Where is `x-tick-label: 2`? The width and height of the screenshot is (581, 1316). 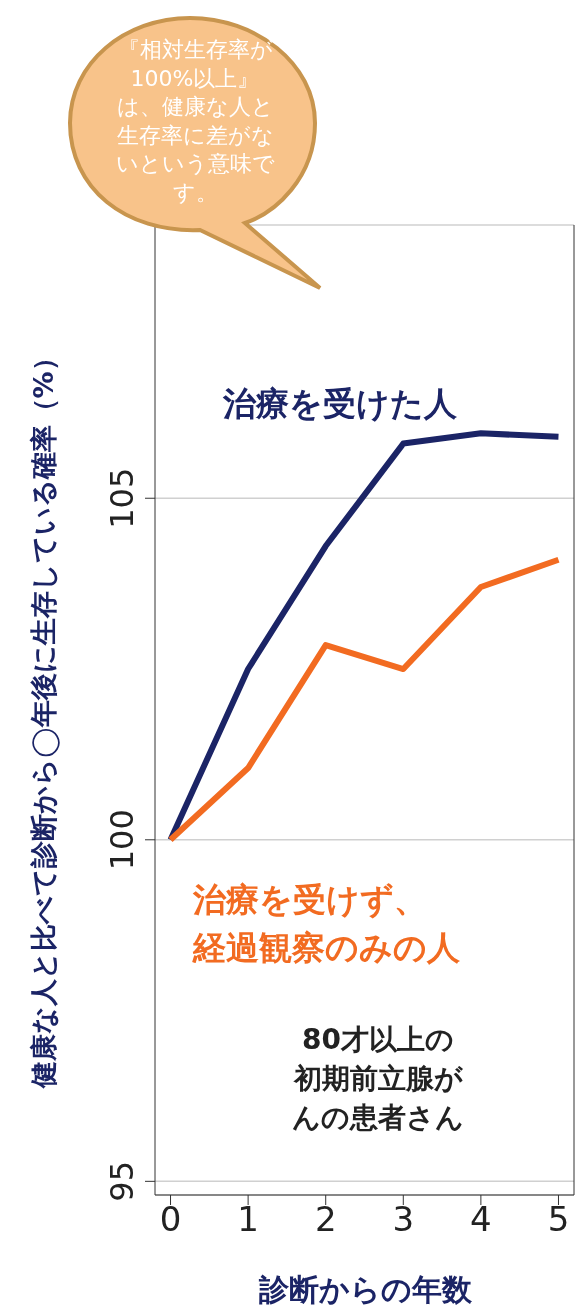 x-tick-label: 2 is located at coordinates (325, 1219).